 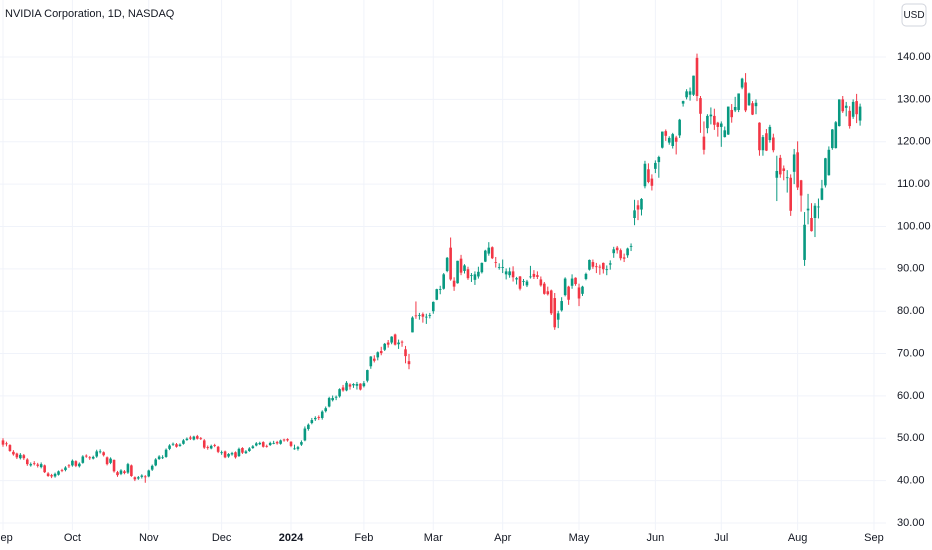 What do you see at coordinates (363, 538) in the screenshot?
I see `x-tick-label: Feb` at bounding box center [363, 538].